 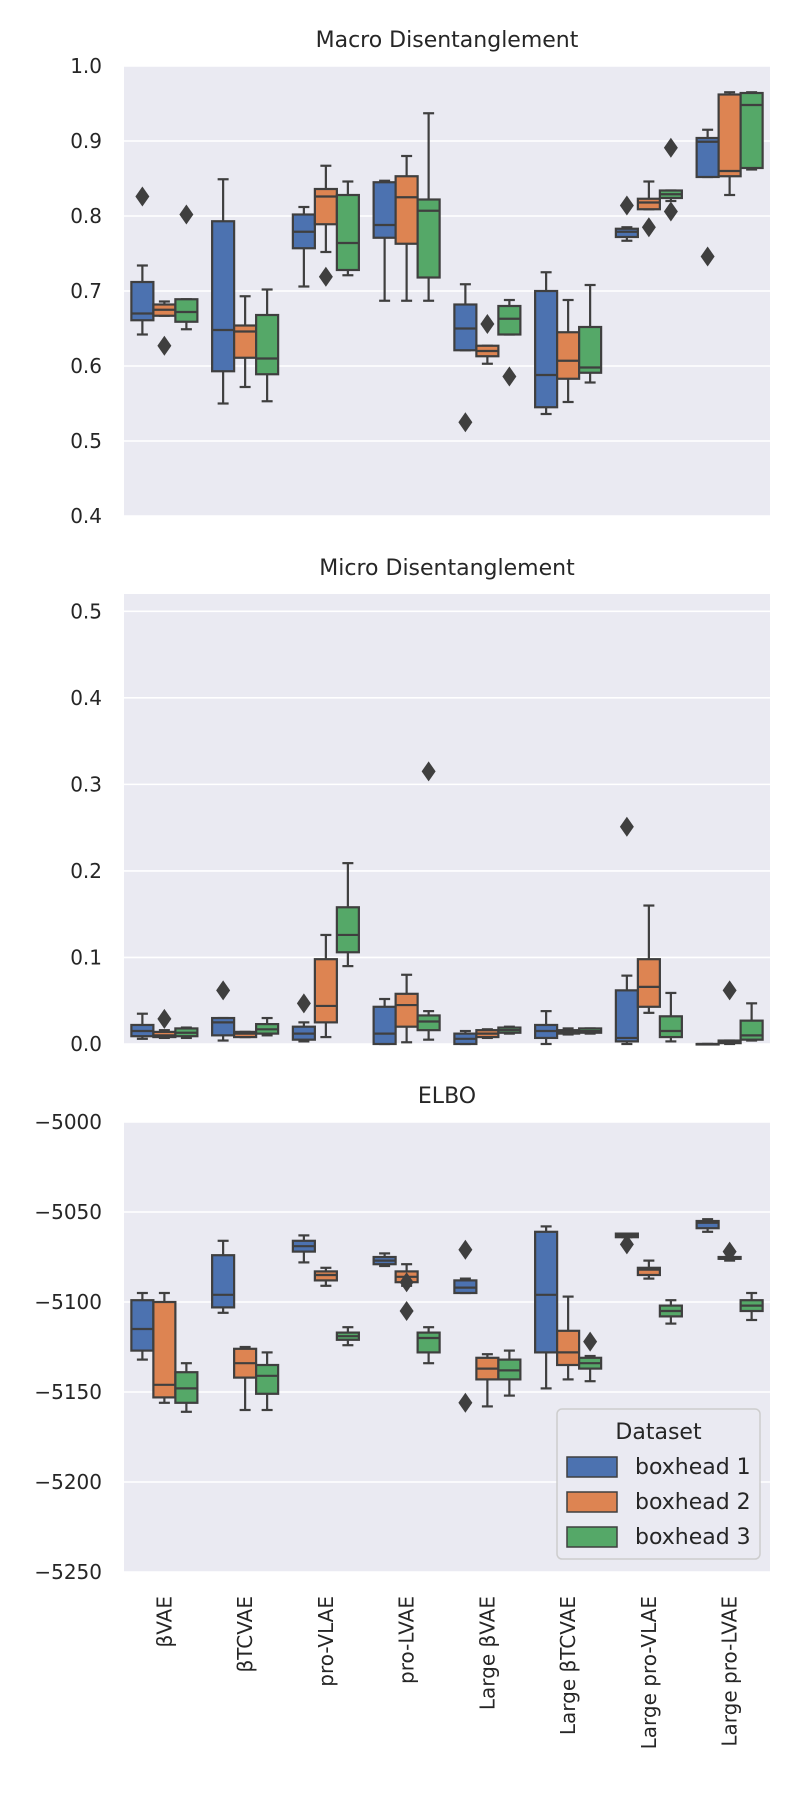 What do you see at coordinates (730, 1671) in the screenshot?
I see `x-tick-label: Large pro-LVAE` at bounding box center [730, 1671].